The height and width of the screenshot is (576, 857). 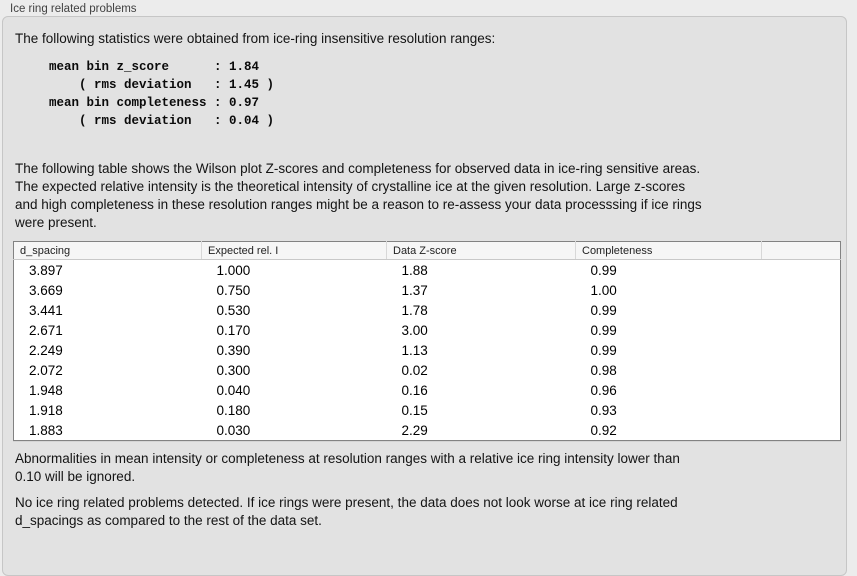 I want to click on table-cell: 2.671, so click(x=46, y=330).